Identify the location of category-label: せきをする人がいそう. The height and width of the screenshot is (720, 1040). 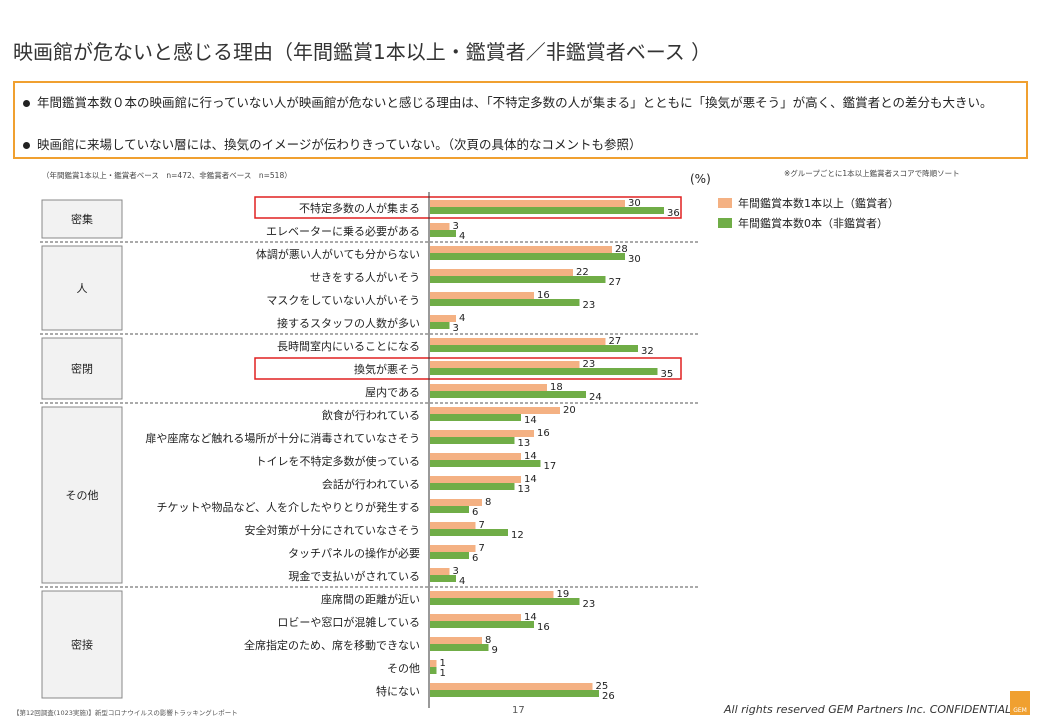
(365, 277).